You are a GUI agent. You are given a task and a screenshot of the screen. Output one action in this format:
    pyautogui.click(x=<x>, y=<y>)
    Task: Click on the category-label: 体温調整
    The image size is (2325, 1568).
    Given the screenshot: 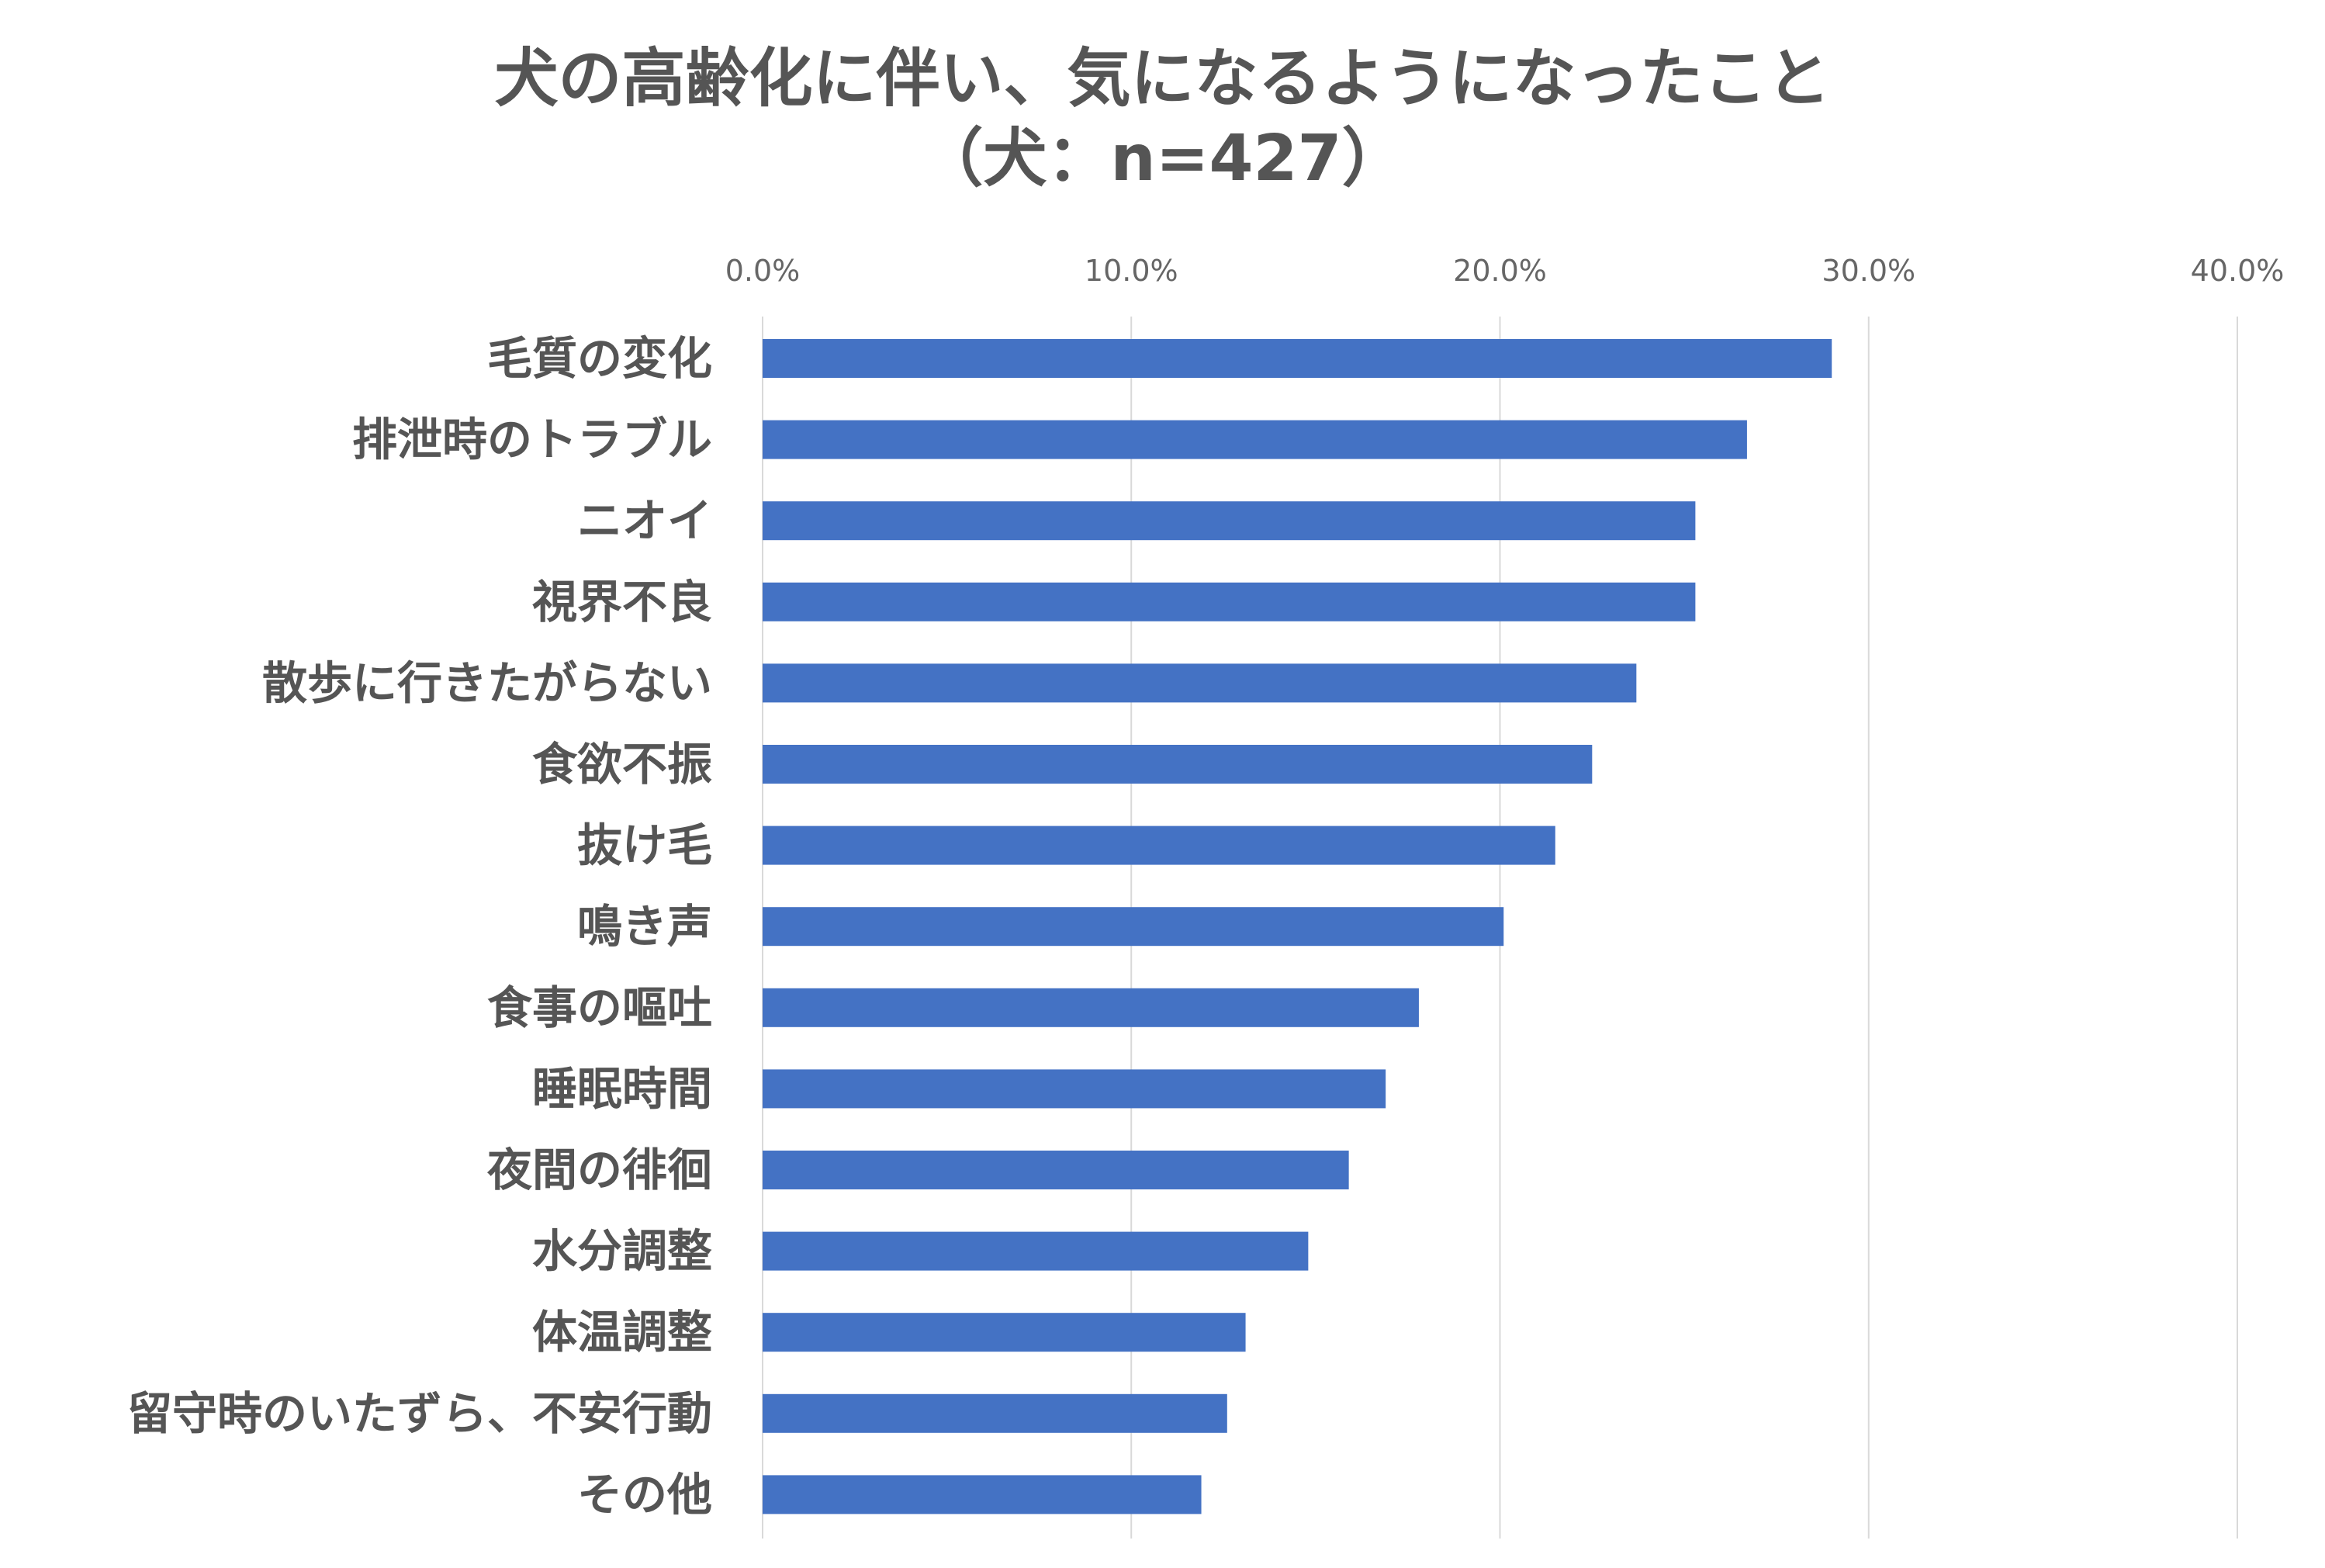 What is the action you would take?
    pyautogui.click(x=622, y=1333)
    